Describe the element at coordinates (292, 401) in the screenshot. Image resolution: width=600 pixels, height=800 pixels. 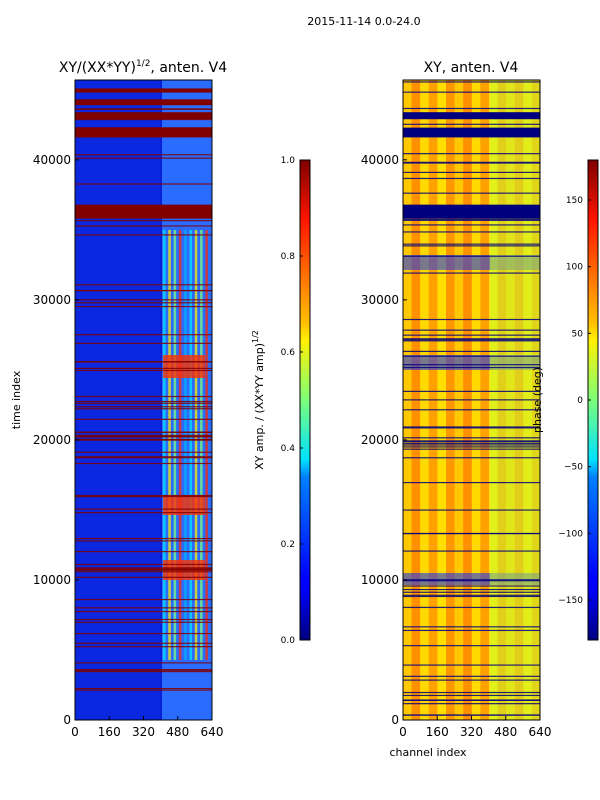
I see `amp-colorbar-ticks: 0.0 0.2 0.4 0.6 0.8 1.0` at that location.